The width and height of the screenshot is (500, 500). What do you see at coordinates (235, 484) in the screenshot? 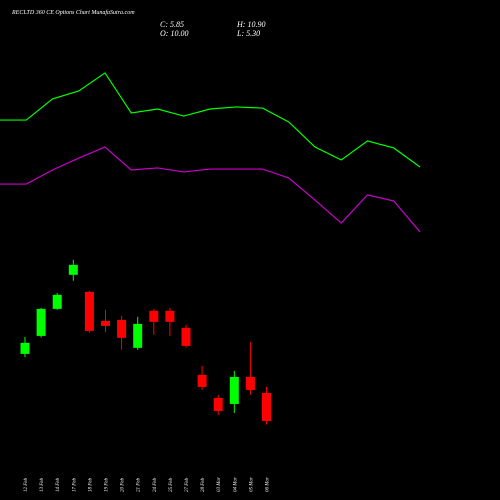
I see `x-tick-label: 04 Mar` at bounding box center [235, 484].